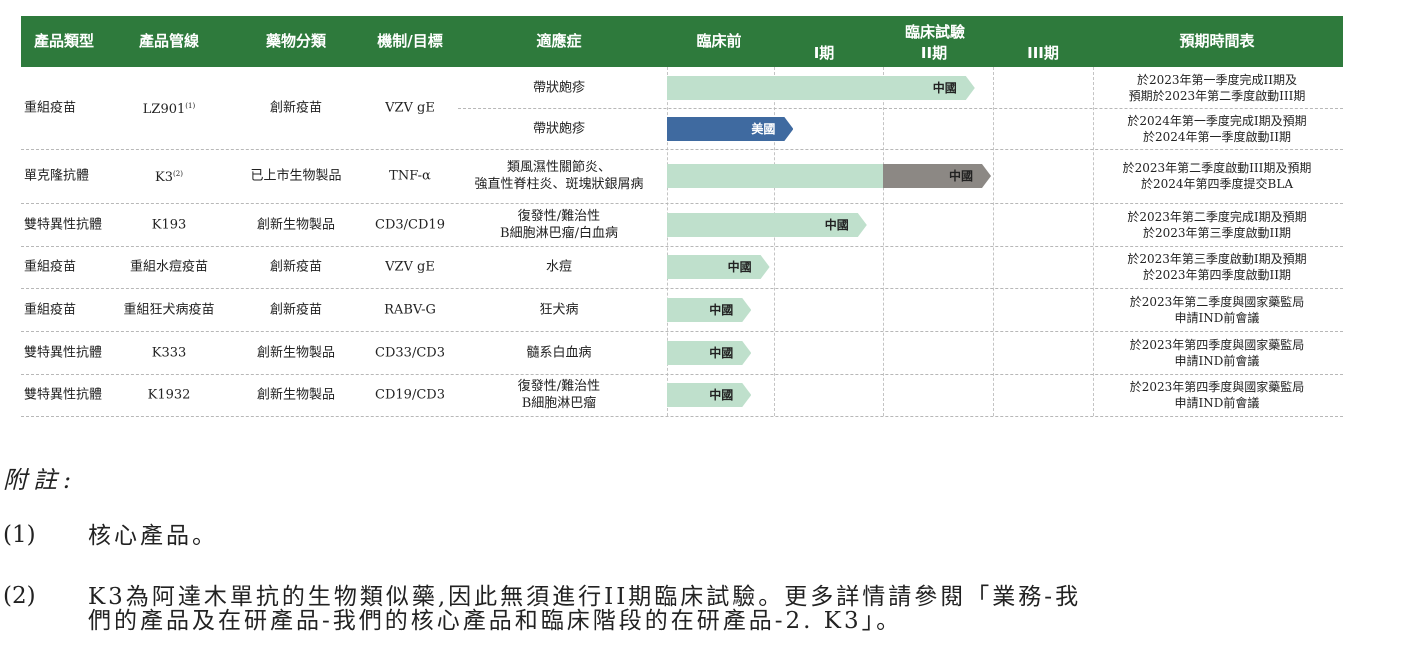  I want to click on pipeline-label: 重組狂犬病疫苗, so click(169, 309).